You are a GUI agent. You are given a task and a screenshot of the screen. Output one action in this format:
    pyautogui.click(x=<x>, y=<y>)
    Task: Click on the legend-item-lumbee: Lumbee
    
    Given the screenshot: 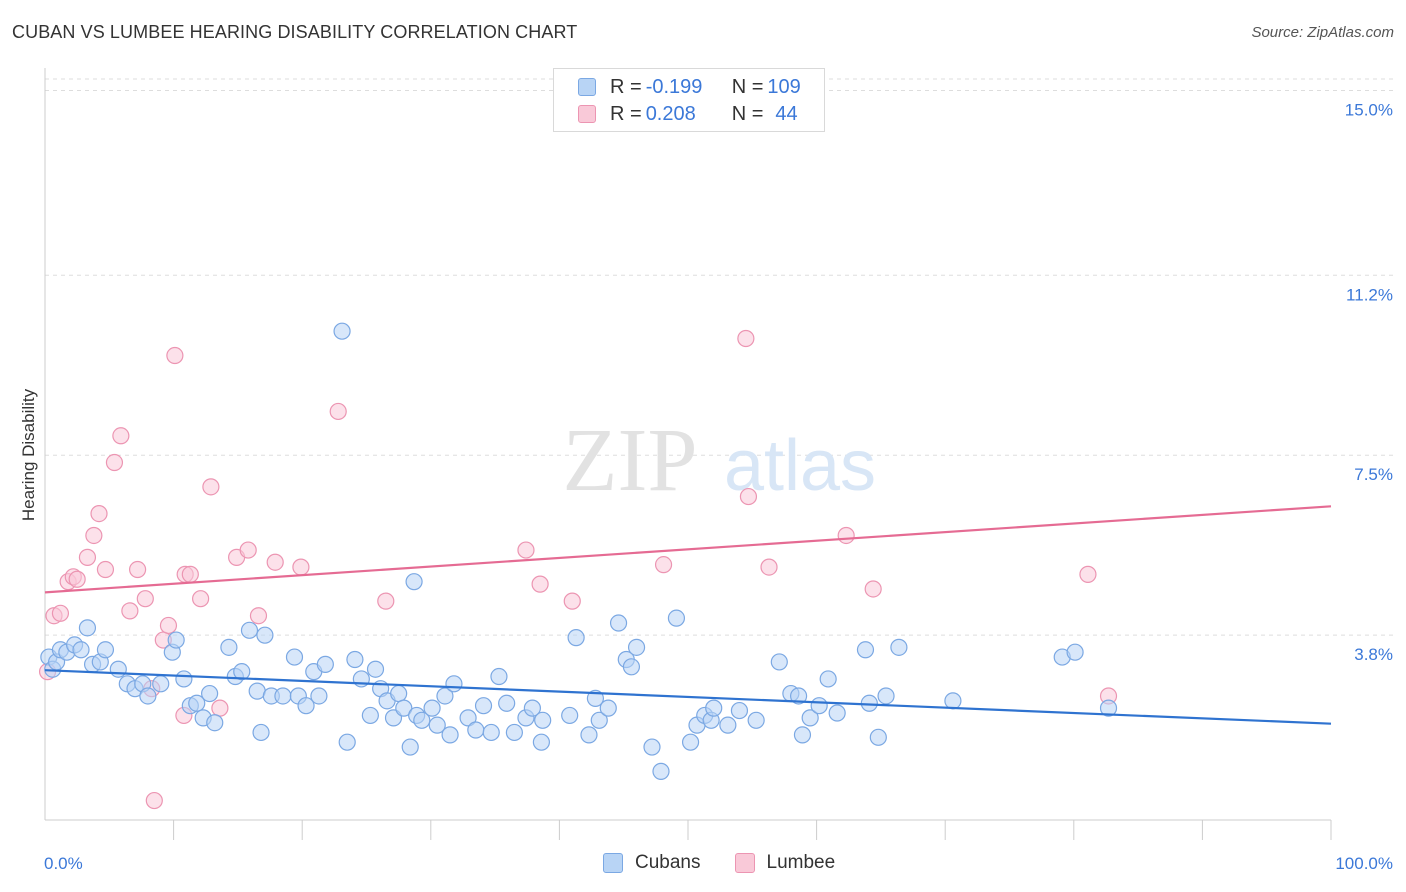 What is the action you would take?
    pyautogui.click(x=785, y=863)
    